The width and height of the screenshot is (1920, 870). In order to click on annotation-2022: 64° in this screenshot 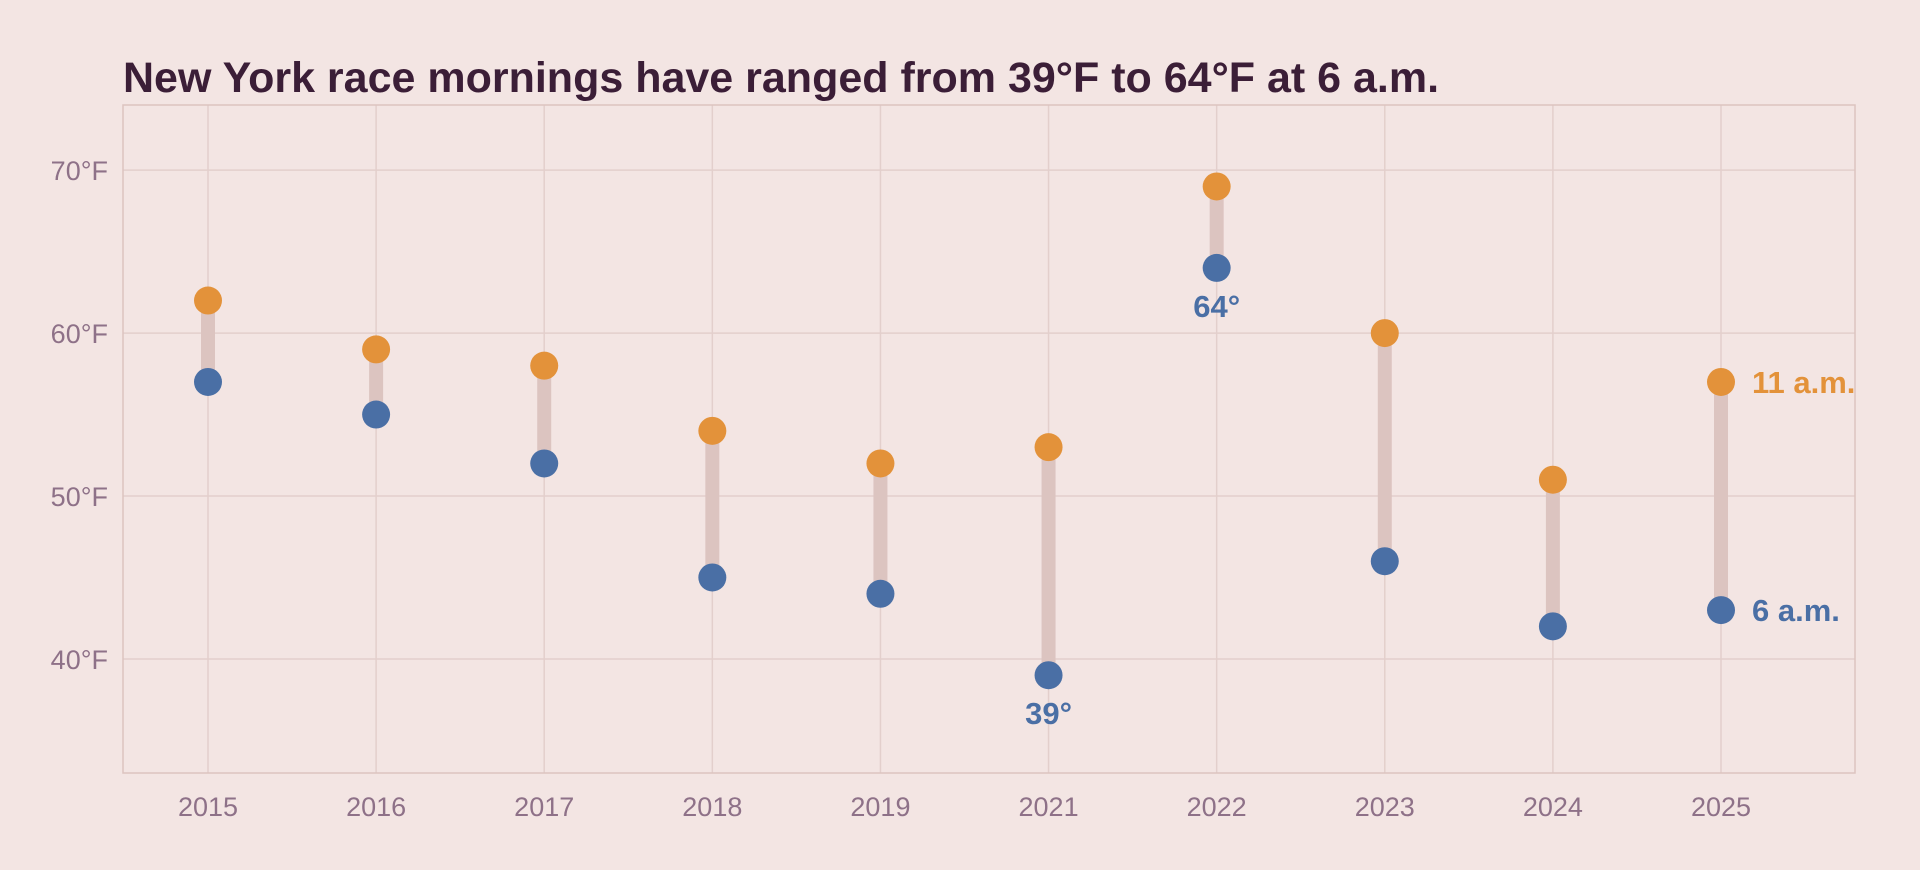, I will do `click(1216, 306)`.